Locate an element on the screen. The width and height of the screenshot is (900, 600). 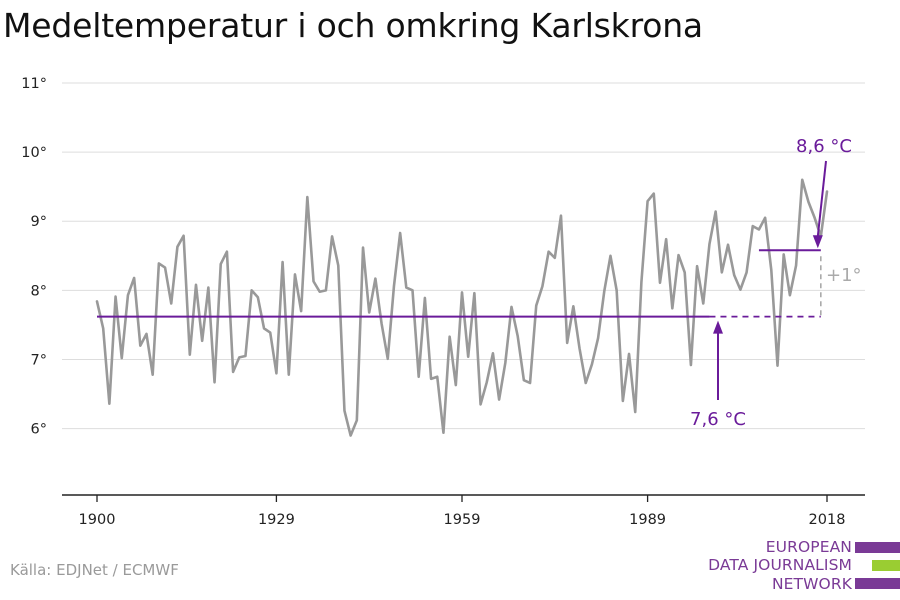
y-tick-label: 6° is located at coordinates (39, 430).